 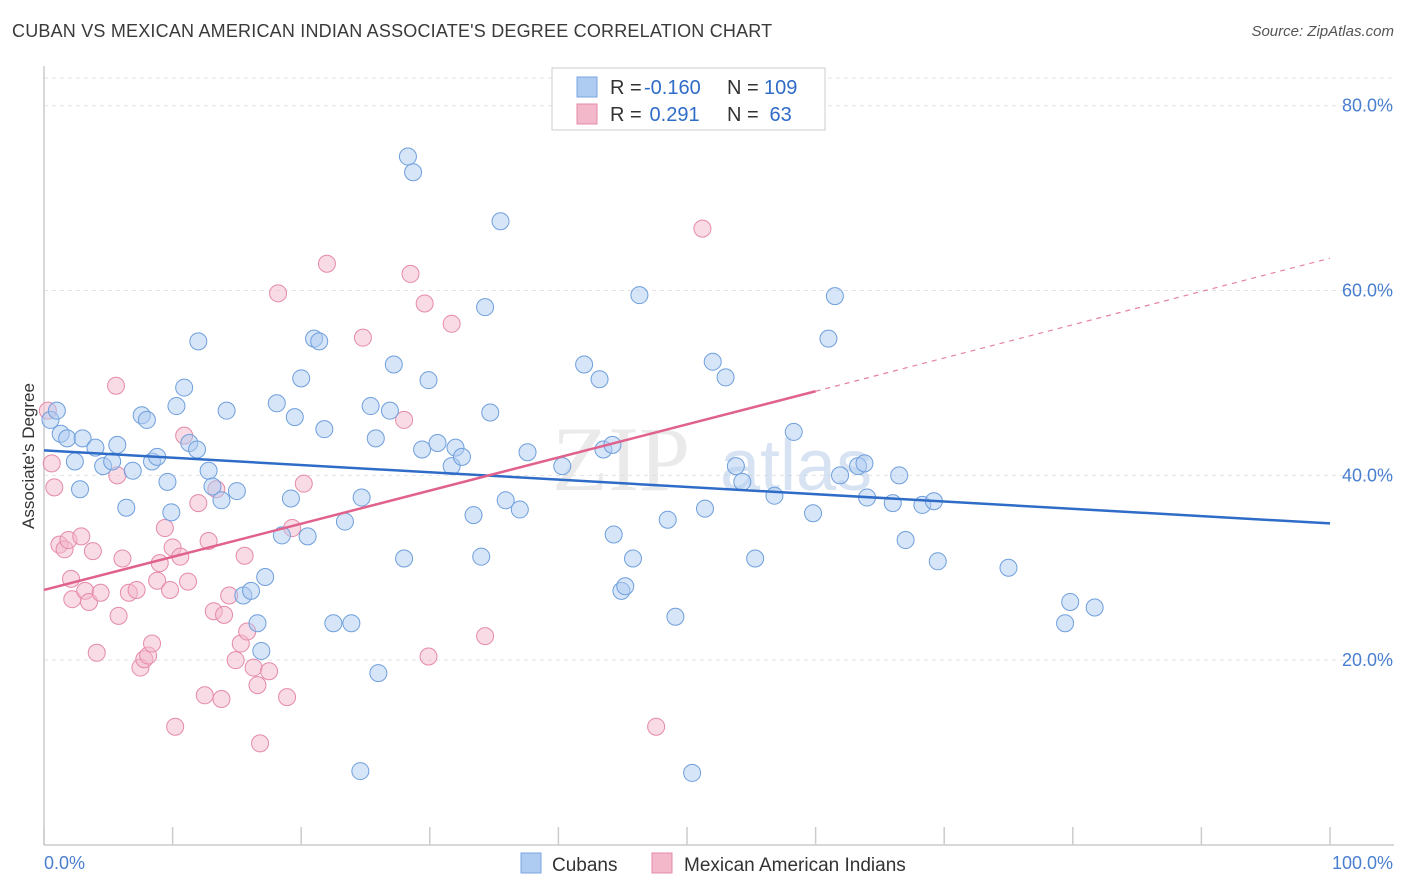 I want to click on mexican-trendline-extension, so click(x=1073, y=324).